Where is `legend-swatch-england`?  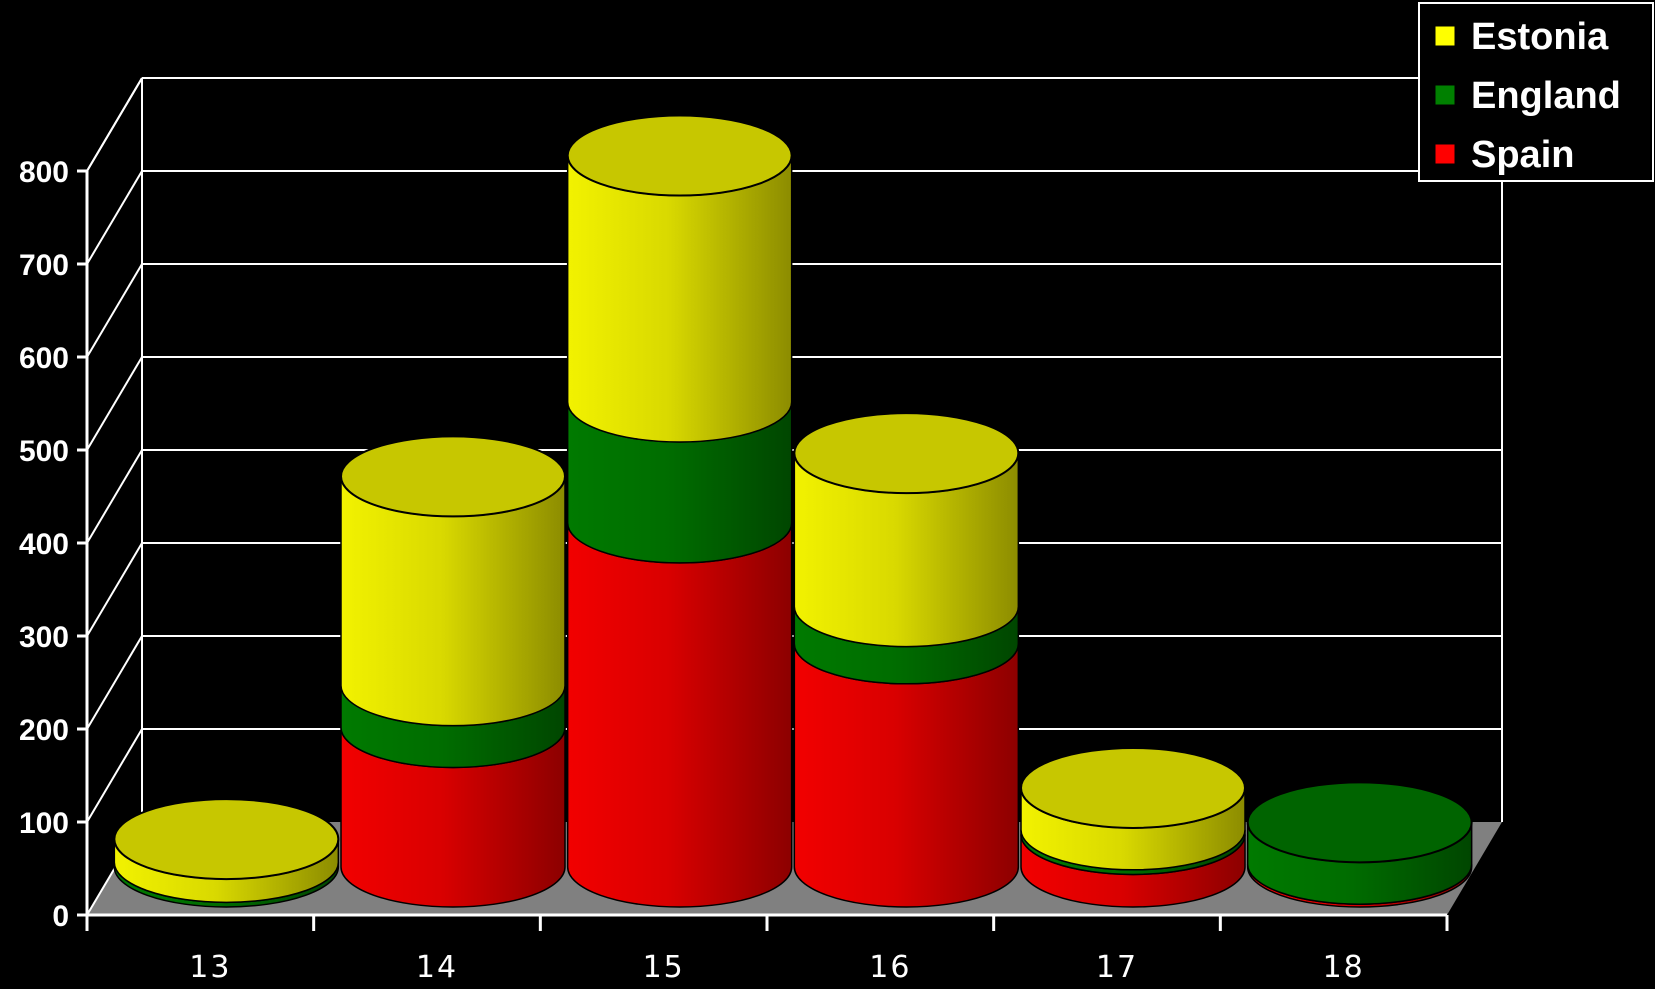 legend-swatch-england is located at coordinates (1445, 95).